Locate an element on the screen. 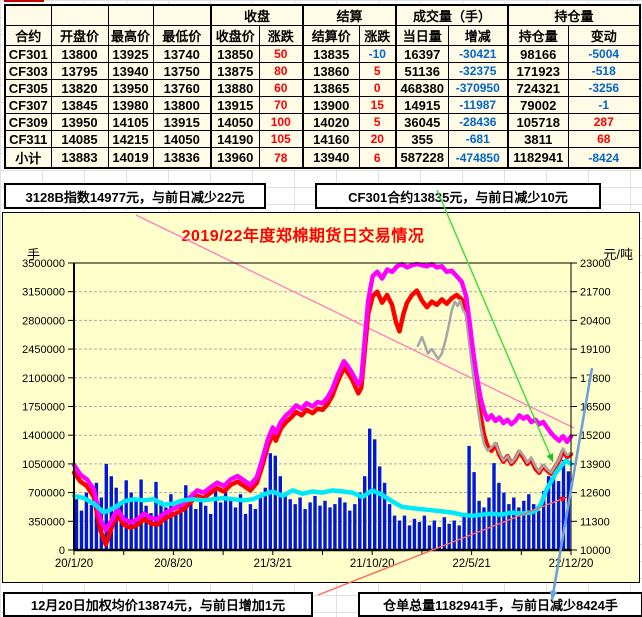  table-cell: 36045 is located at coordinates (422, 122).